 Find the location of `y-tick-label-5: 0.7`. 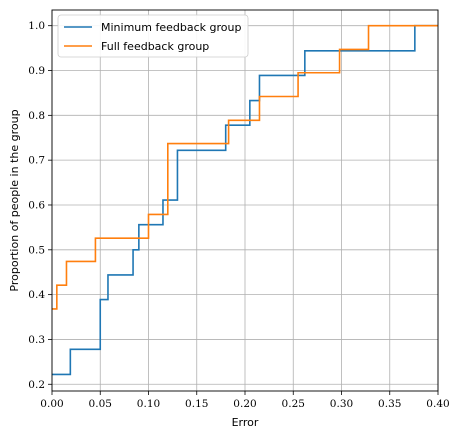

y-tick-label-5: 0.7 is located at coordinates (36, 161).